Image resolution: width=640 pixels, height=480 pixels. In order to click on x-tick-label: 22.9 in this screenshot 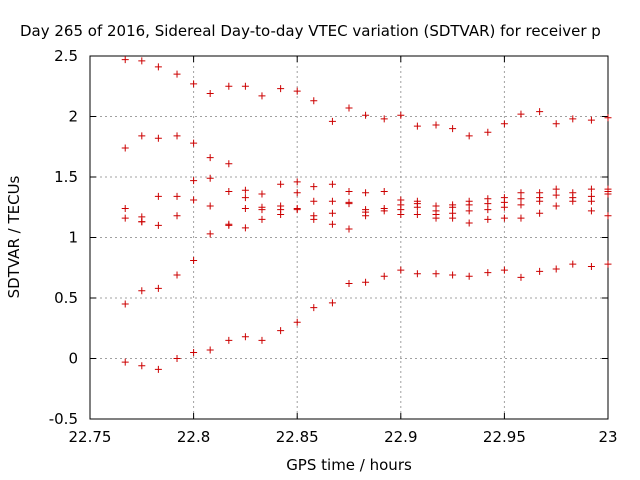, I will do `click(400, 437)`.